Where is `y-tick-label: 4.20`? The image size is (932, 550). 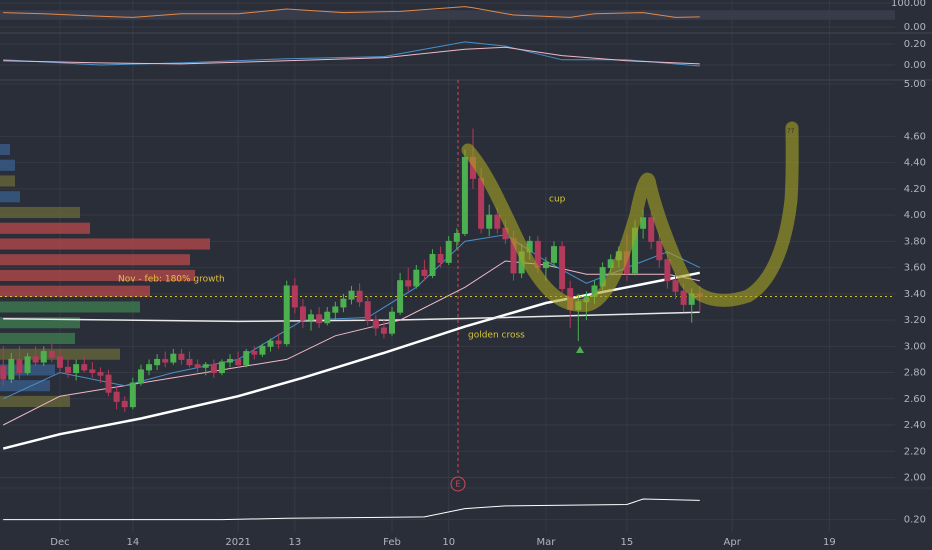 y-tick-label: 4.20 is located at coordinates (915, 189).